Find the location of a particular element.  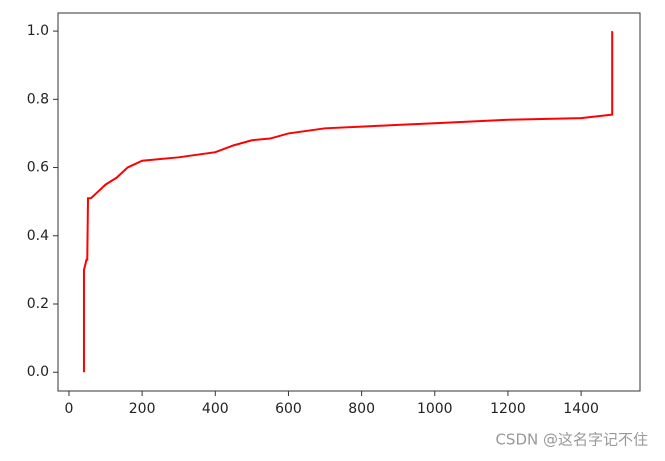

x-tick-label: 1400 is located at coordinates (581, 409).